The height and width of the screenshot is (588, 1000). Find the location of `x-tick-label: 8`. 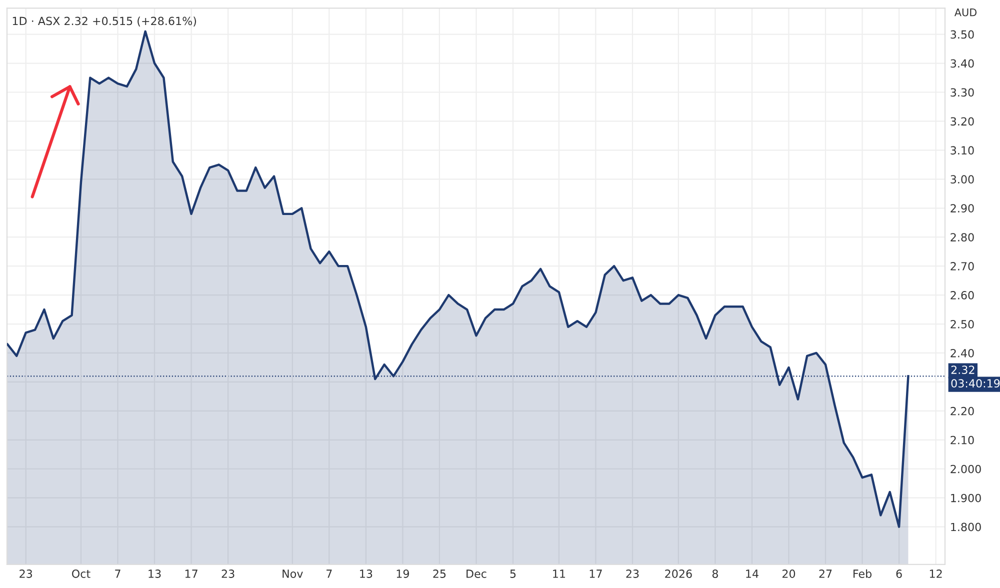

x-tick-label: 8 is located at coordinates (715, 574).